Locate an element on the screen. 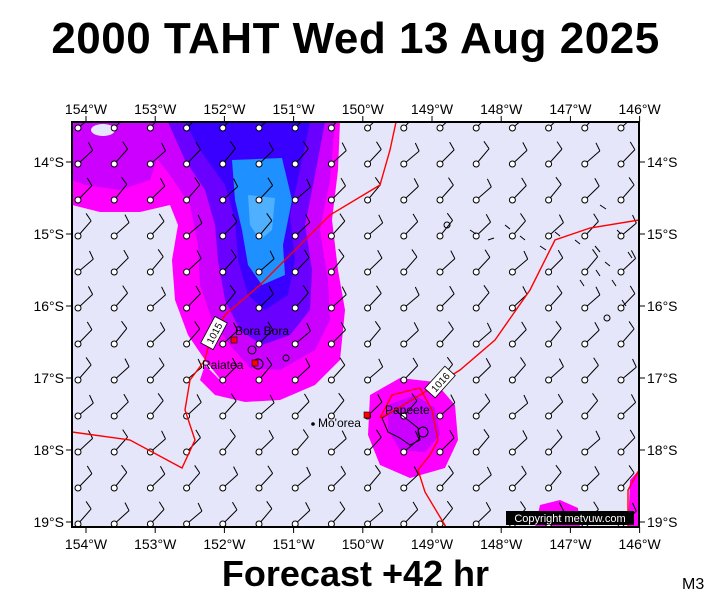  lon-label-top-3: 151°W is located at coordinates (294, 109).